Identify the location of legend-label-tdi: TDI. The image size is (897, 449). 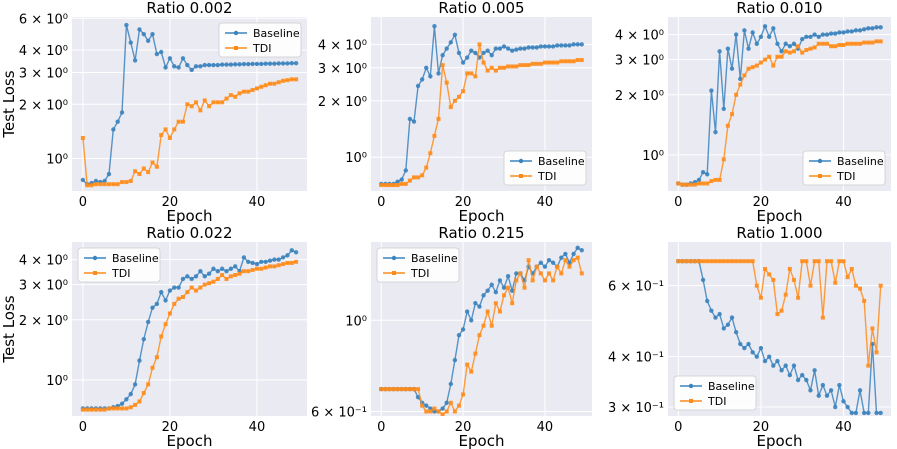
(419, 273).